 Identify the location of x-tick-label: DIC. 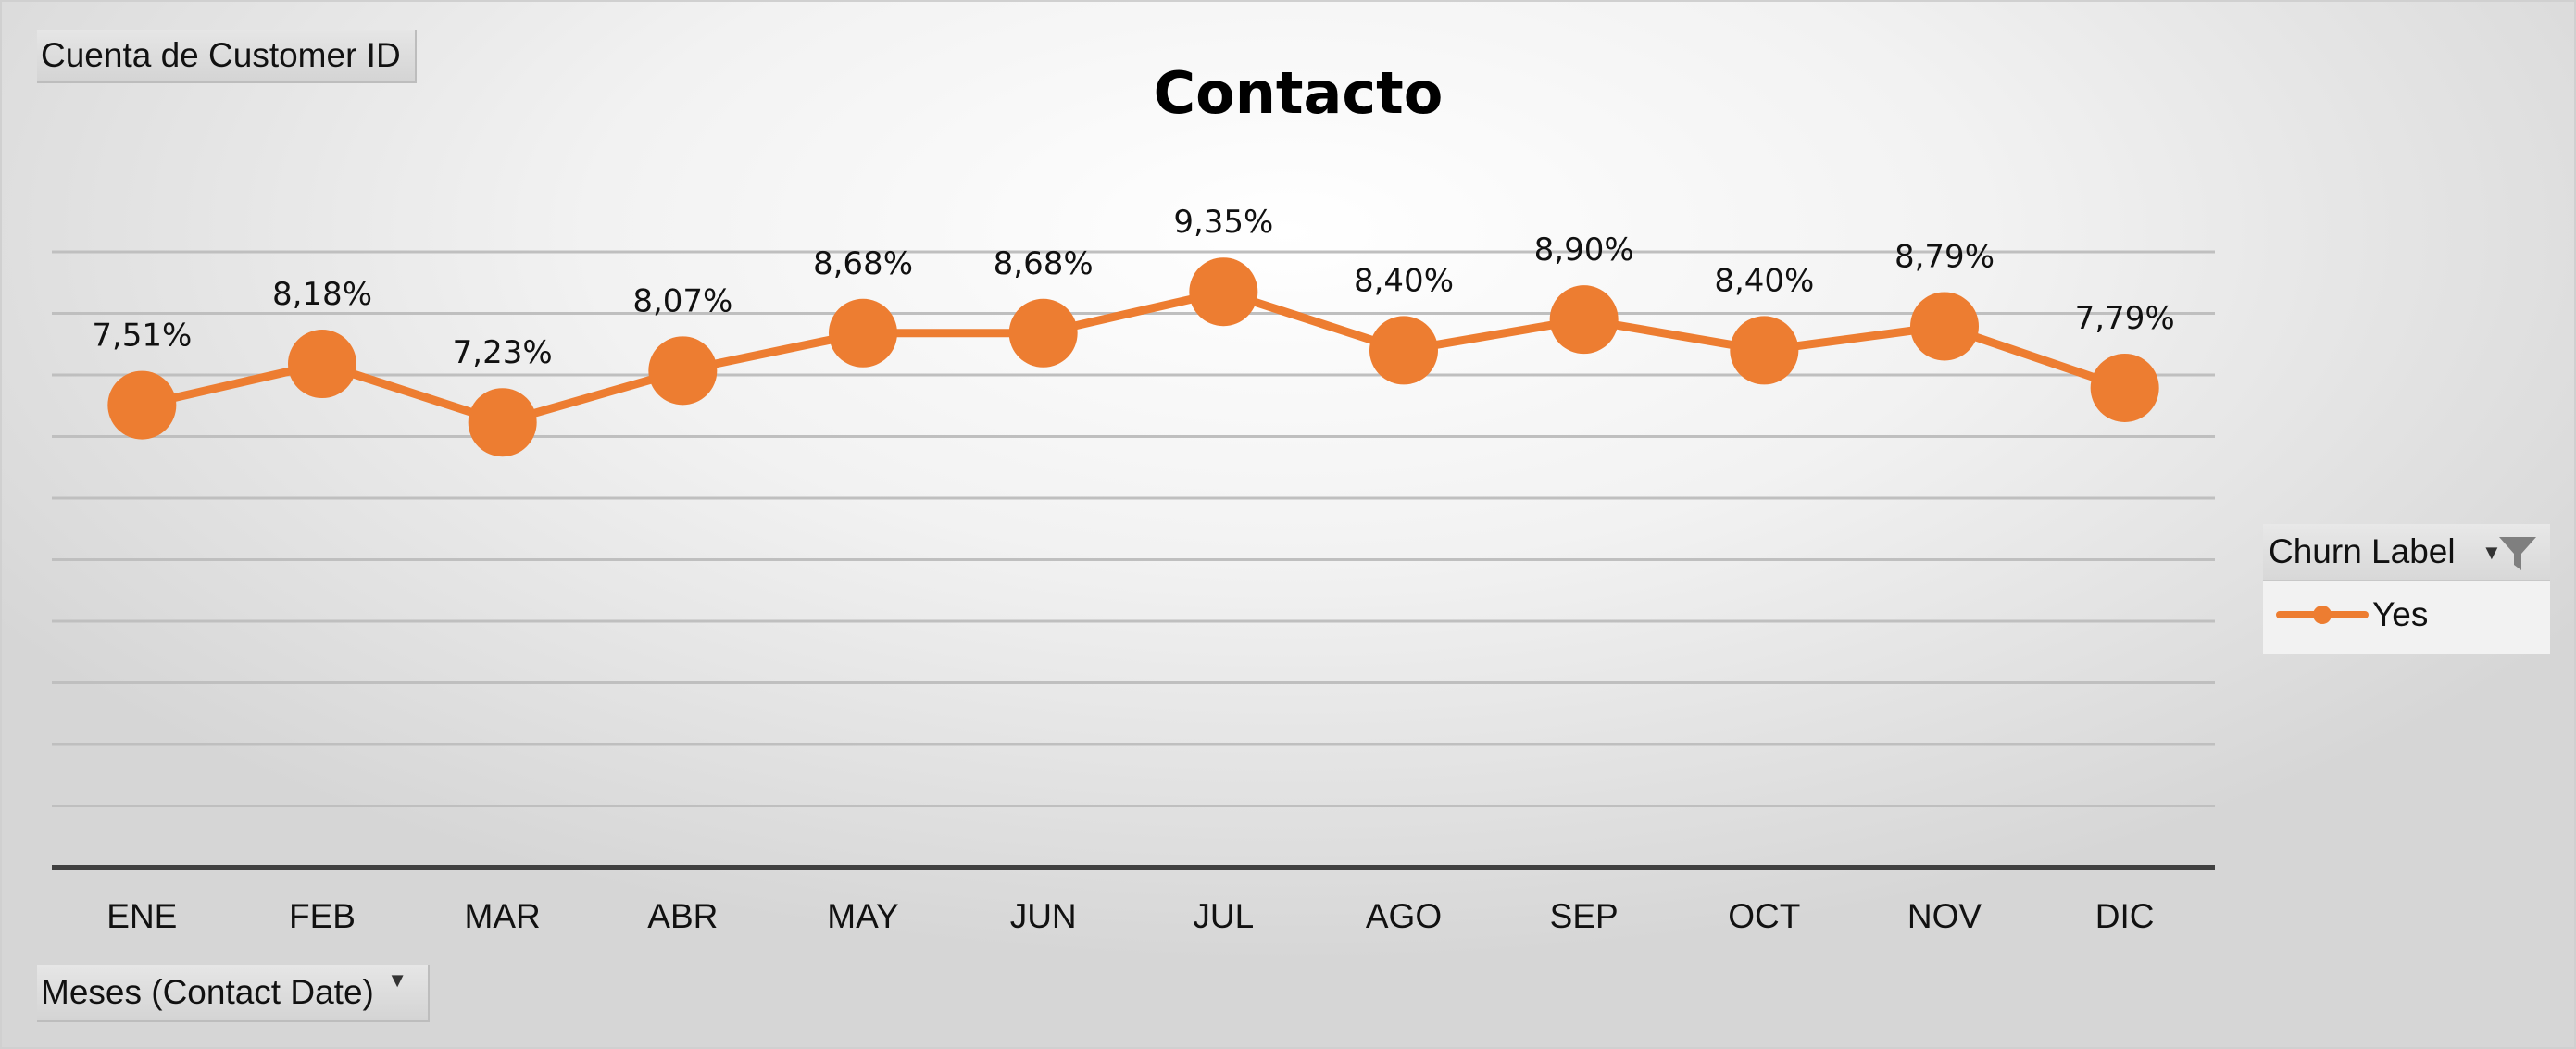
(2125, 916).